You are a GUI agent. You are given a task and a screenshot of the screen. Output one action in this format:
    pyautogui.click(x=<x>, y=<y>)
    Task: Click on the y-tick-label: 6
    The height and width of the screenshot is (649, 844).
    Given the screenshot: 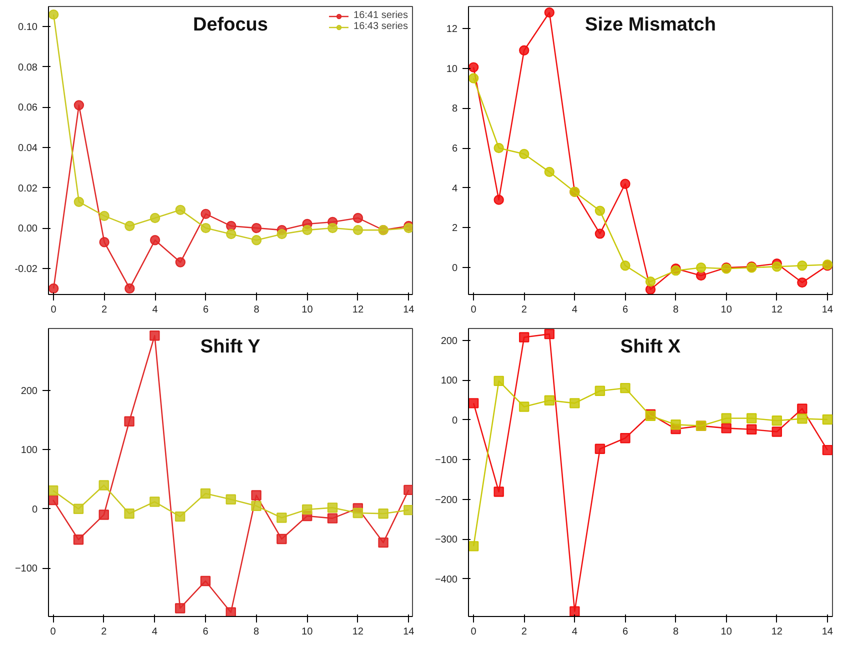 What is the action you would take?
    pyautogui.click(x=455, y=149)
    